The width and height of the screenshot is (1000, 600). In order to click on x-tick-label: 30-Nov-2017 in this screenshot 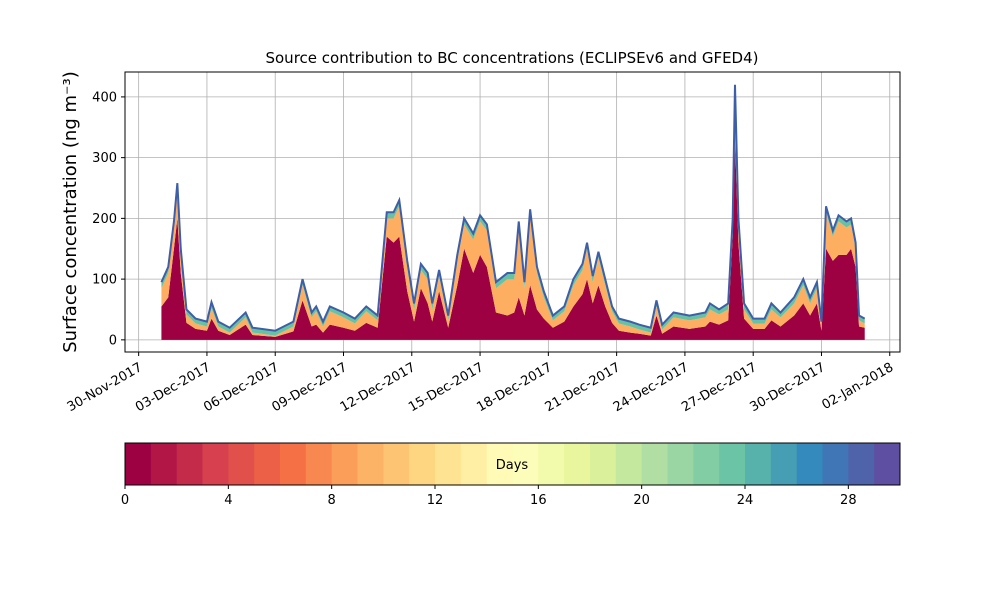, I will do `click(105, 387)`.